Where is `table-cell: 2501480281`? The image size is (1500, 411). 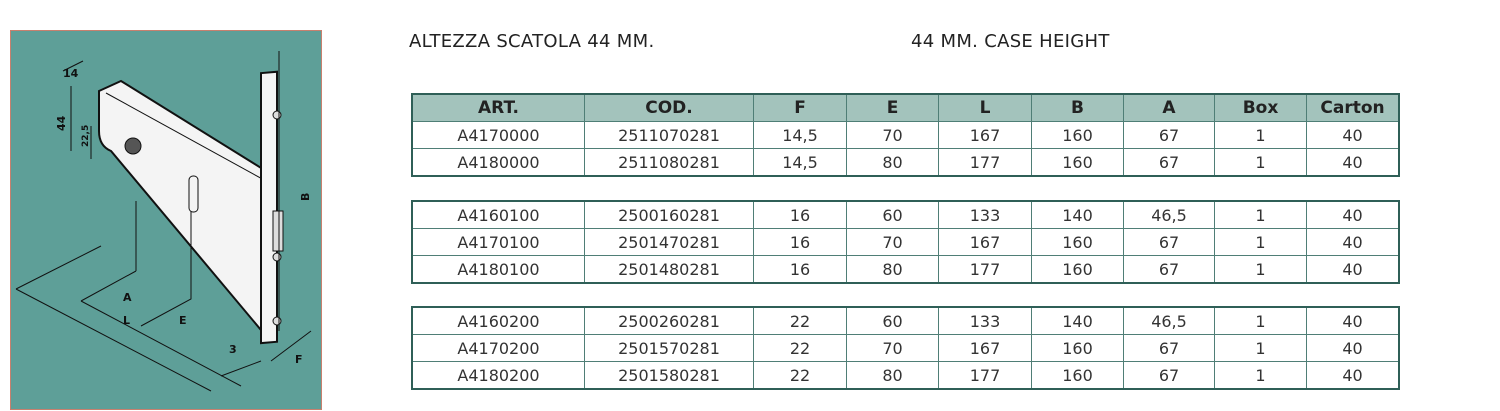
table-cell: 2501480281 is located at coordinates (669, 269).